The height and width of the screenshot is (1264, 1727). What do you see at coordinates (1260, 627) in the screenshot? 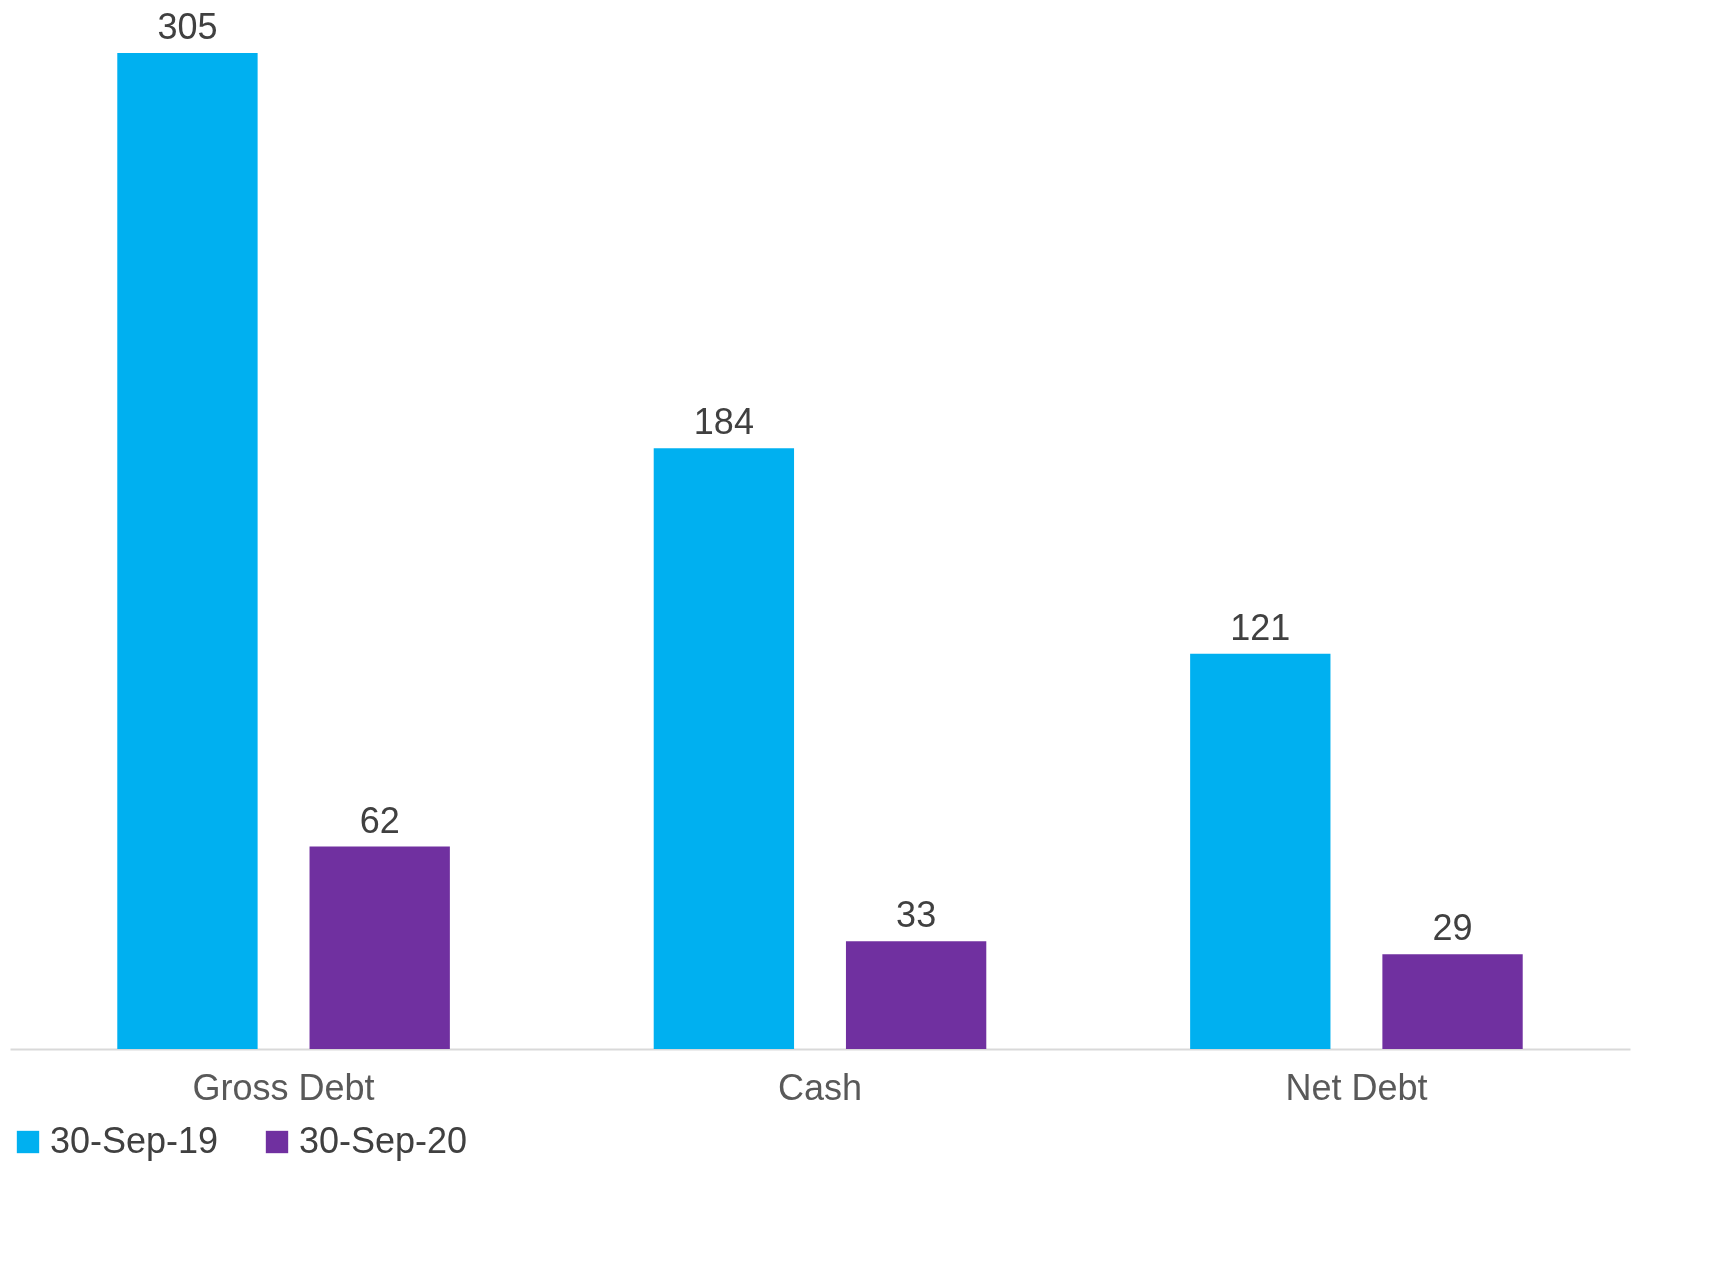
I see `data-label: 121` at bounding box center [1260, 627].